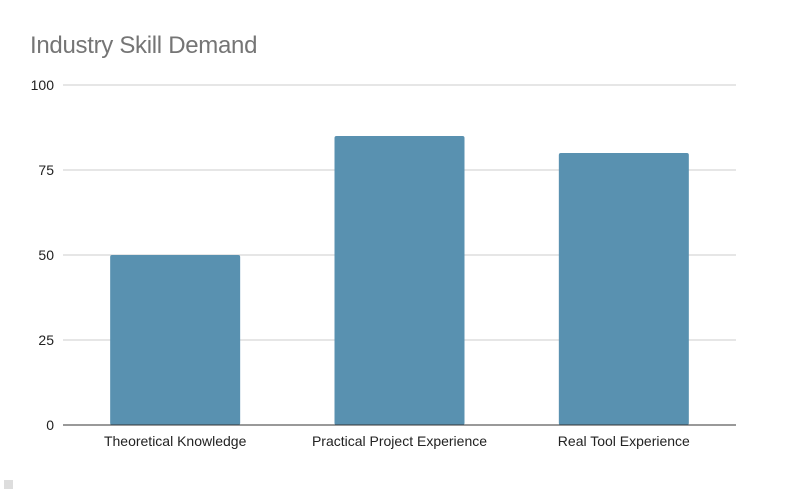  What do you see at coordinates (144, 45) in the screenshot?
I see `chart-title: Industry Skill Demand` at bounding box center [144, 45].